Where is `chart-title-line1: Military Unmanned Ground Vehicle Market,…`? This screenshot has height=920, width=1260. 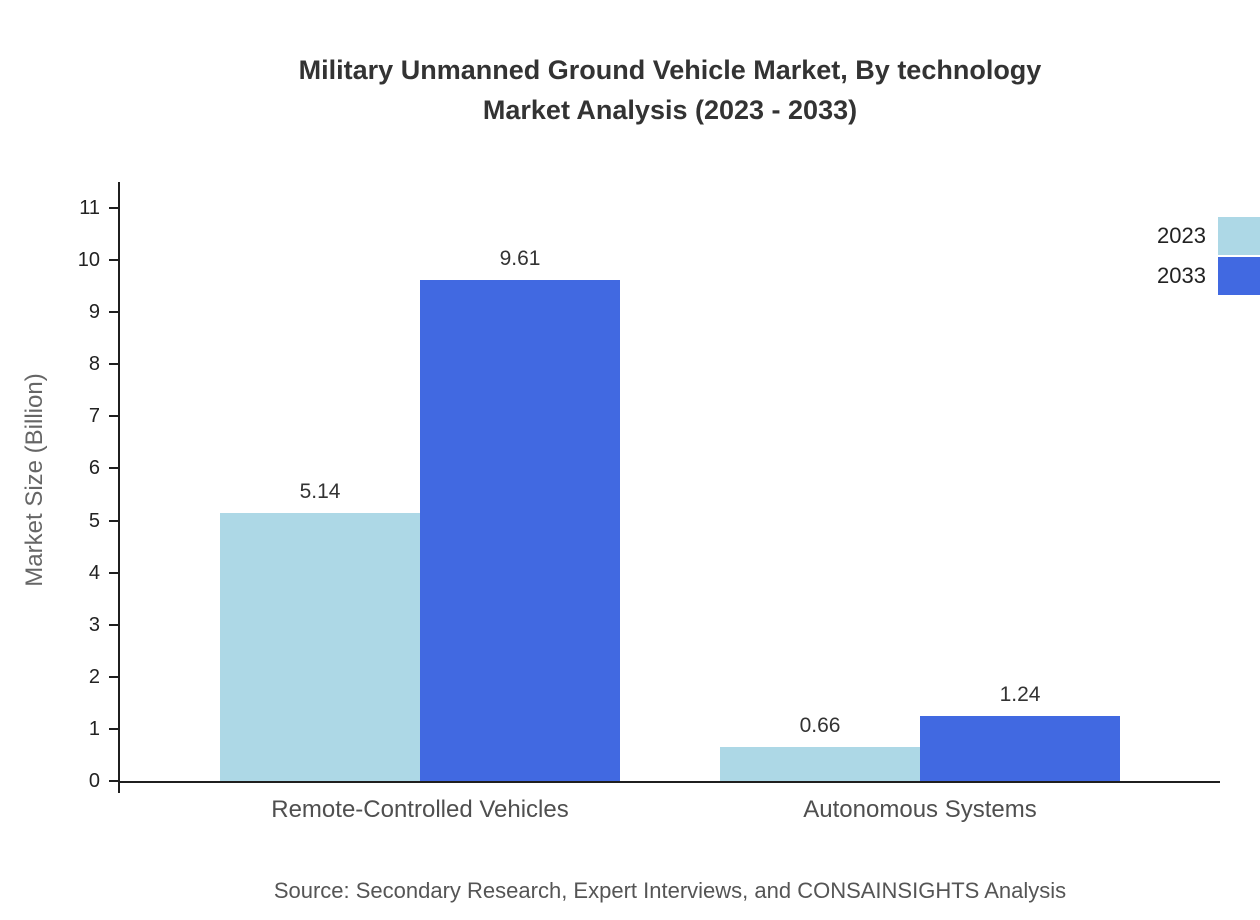 chart-title-line1: Military Unmanned Ground Vehicle Market,… is located at coordinates (670, 70).